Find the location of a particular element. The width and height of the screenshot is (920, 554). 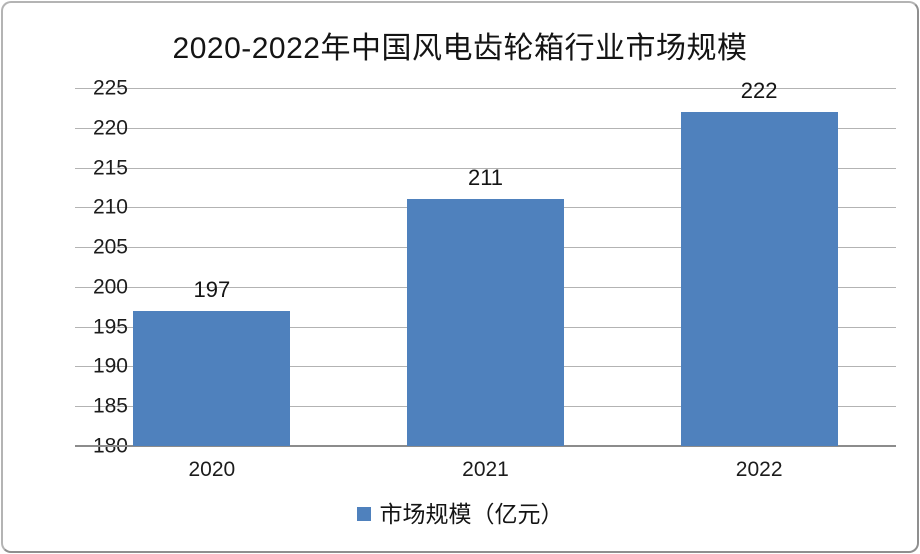

y-axis-tick-label: 215 is located at coordinates (110, 168).